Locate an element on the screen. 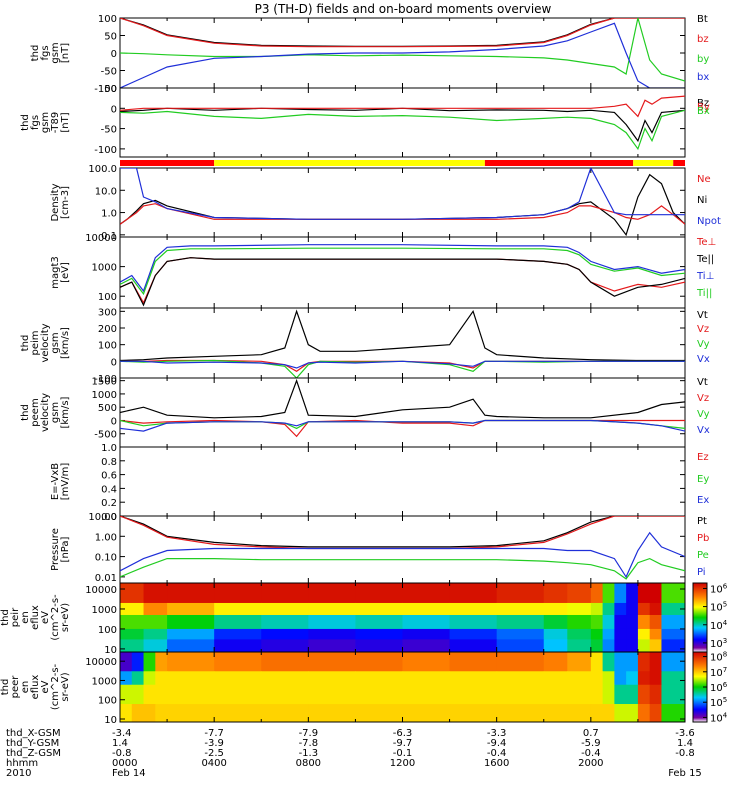 The height and width of the screenshot is (800, 750). peim_vel-legend-2: Vy is located at coordinates (703, 344).